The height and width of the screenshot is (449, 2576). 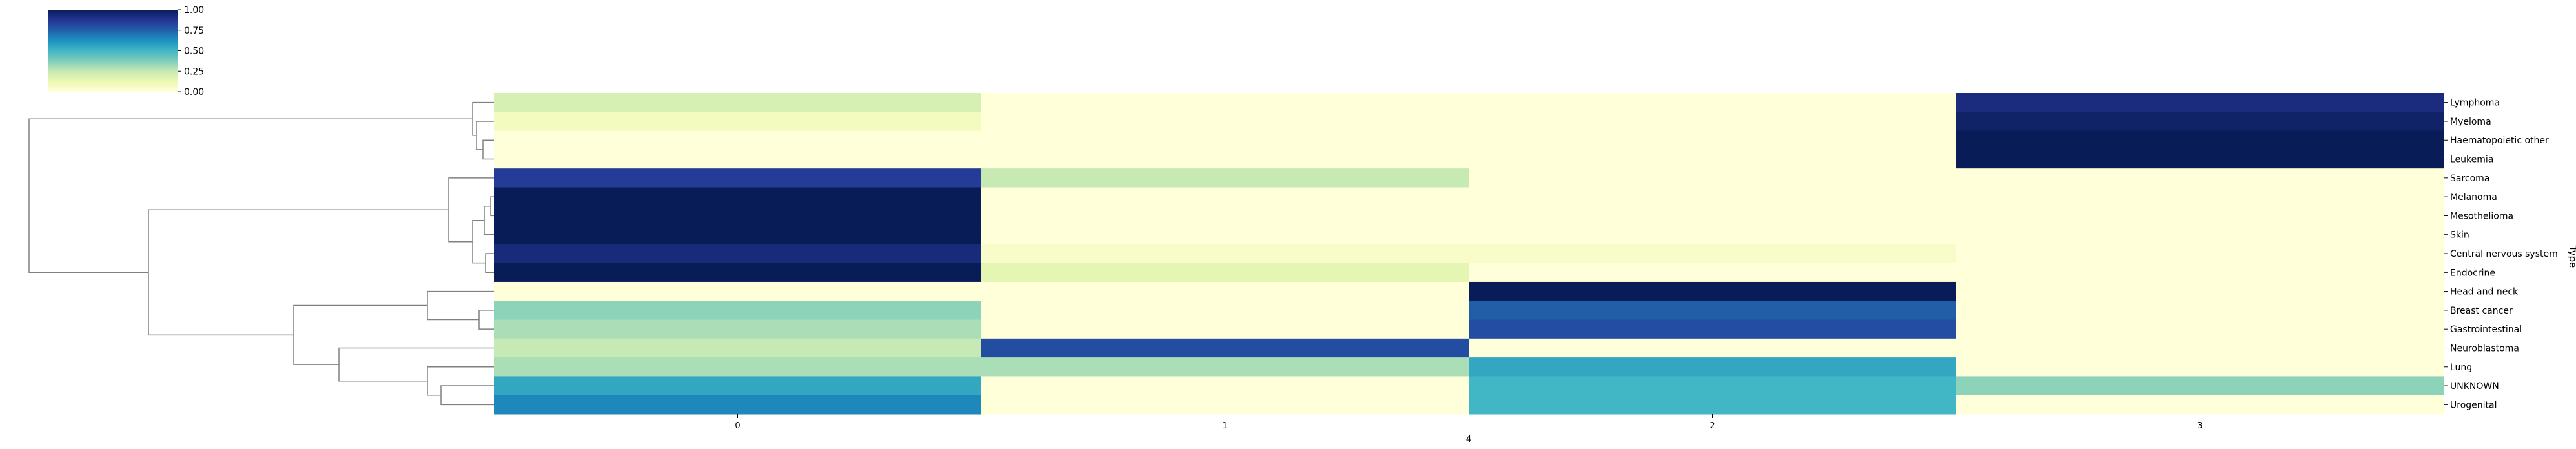 What do you see at coordinates (2504, 254) in the screenshot?
I see `y-tick-label: Central nervous system` at bounding box center [2504, 254].